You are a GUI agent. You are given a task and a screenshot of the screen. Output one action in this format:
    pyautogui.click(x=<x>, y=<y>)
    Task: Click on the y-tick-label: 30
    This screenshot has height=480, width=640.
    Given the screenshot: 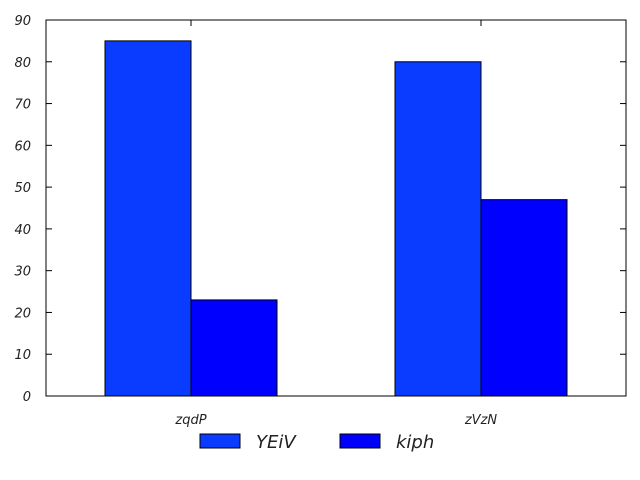 What is the action you would take?
    pyautogui.click(x=22, y=272)
    